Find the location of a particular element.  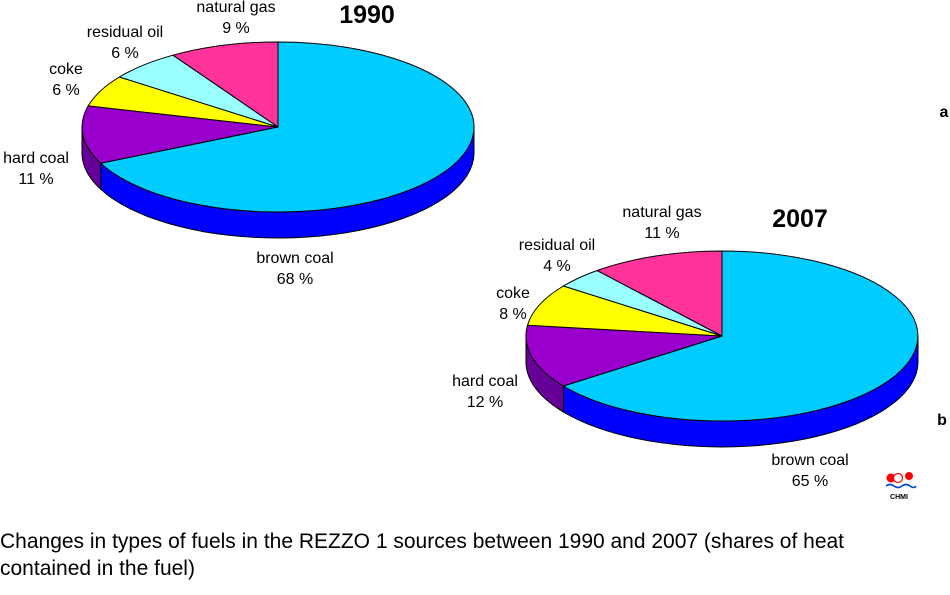

panel-letter-a: a is located at coordinates (944, 112).